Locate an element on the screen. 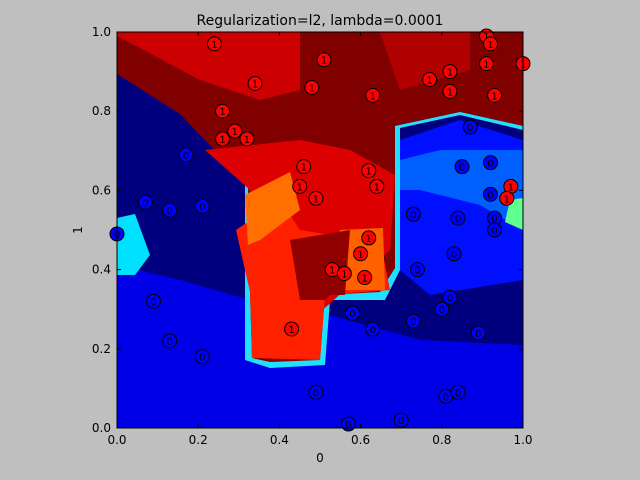  x-tick-label: 1.0 is located at coordinates (522, 440).